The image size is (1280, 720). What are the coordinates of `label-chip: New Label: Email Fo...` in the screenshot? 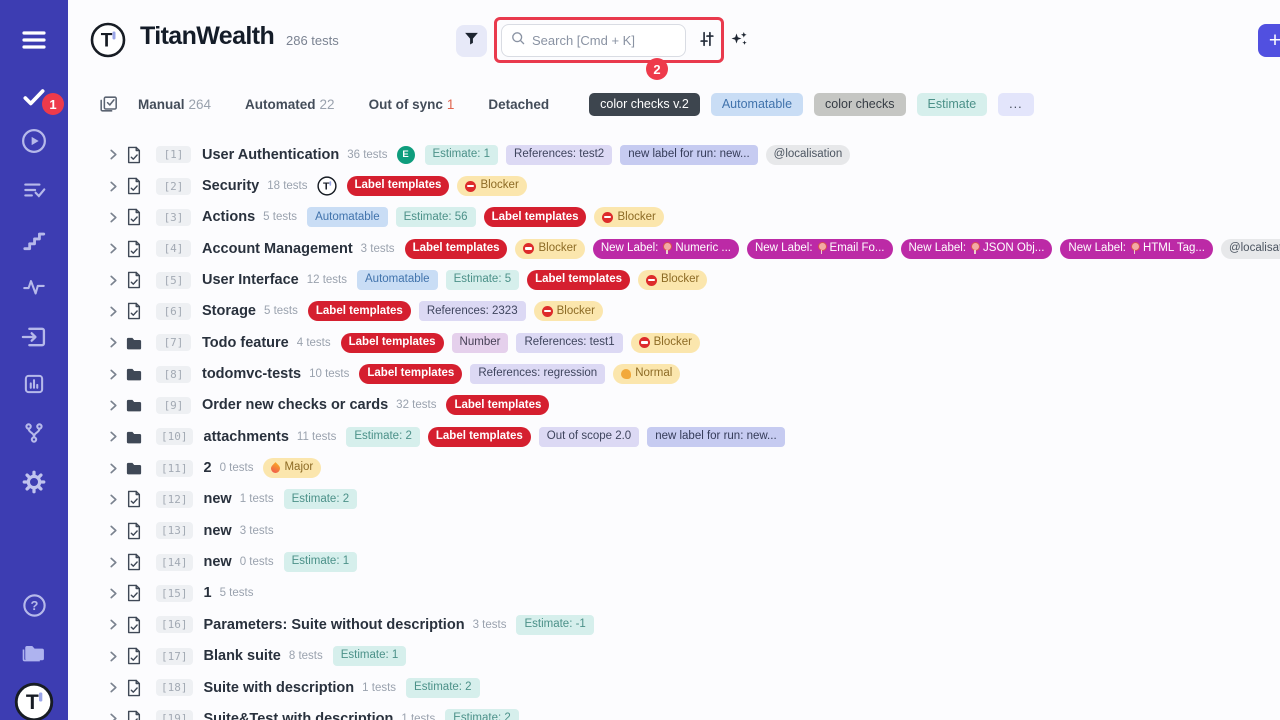 It's located at (819, 248).